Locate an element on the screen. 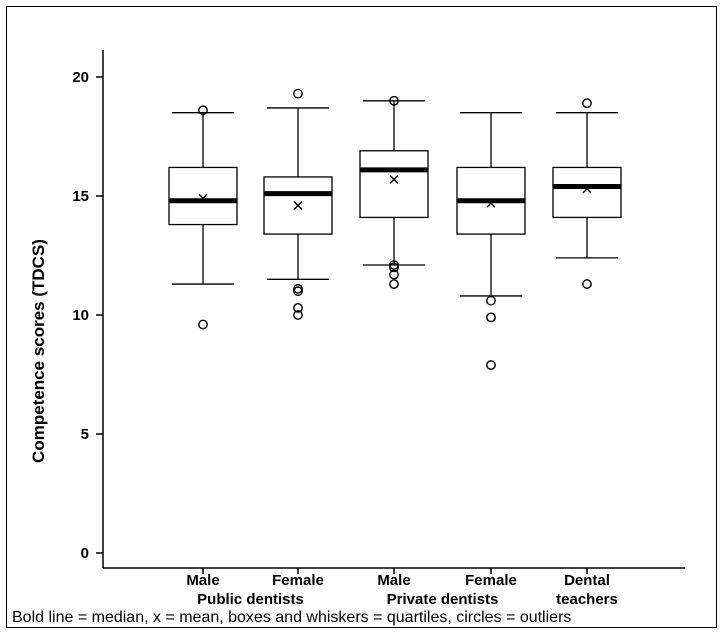 The height and width of the screenshot is (635, 725). y-tick-label: 15 is located at coordinates (80, 196).